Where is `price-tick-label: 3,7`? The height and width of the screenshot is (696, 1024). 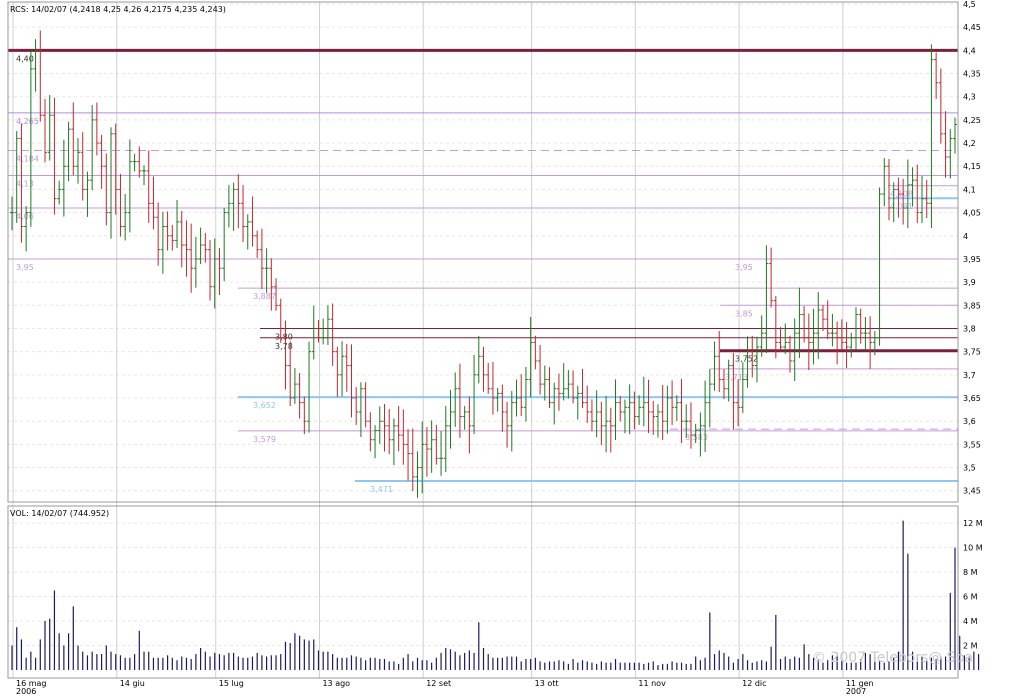 price-tick-label: 3,7 is located at coordinates (969, 375).